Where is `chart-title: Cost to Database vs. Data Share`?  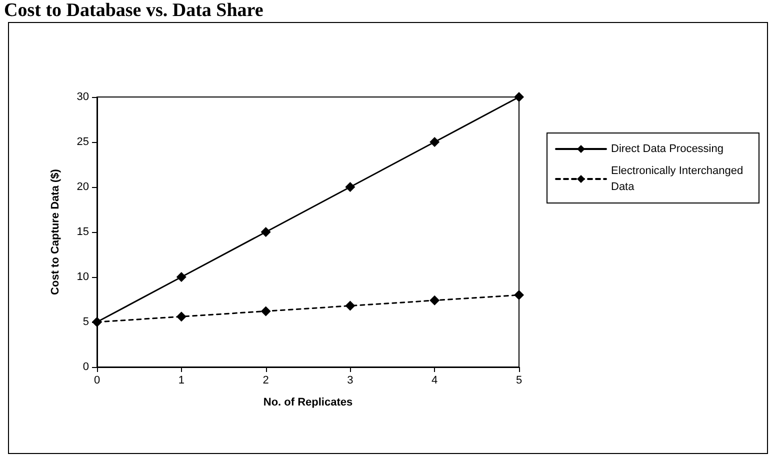
chart-title: Cost to Database vs. Data Share is located at coordinates (134, 11).